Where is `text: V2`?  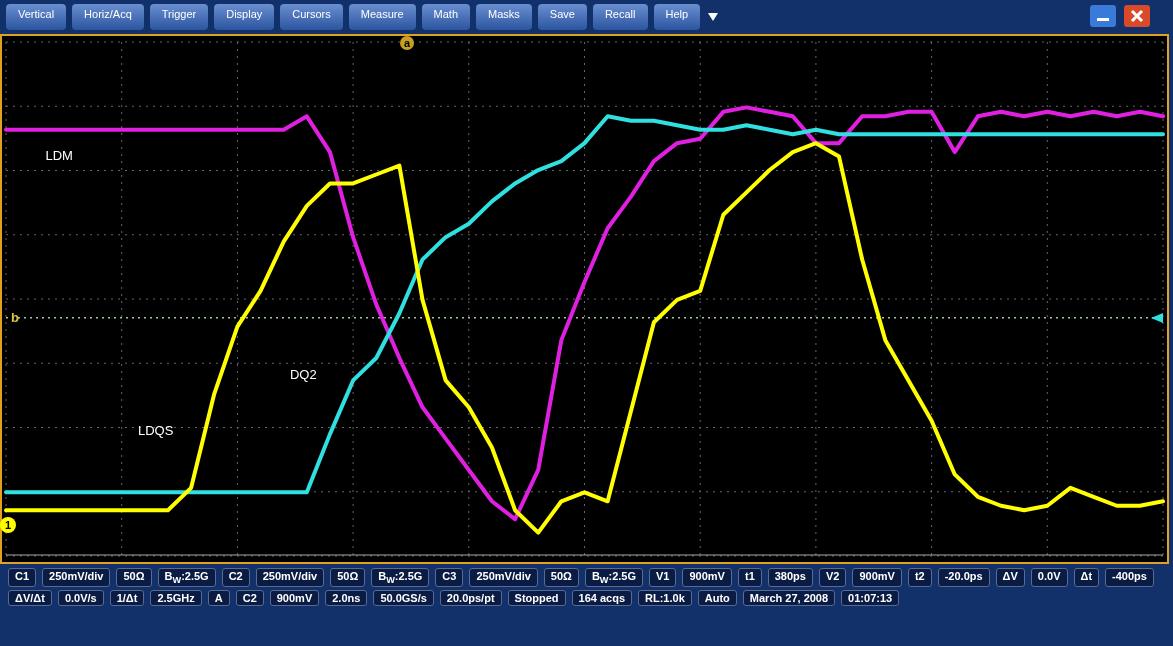 text: V2 is located at coordinates (832, 578).